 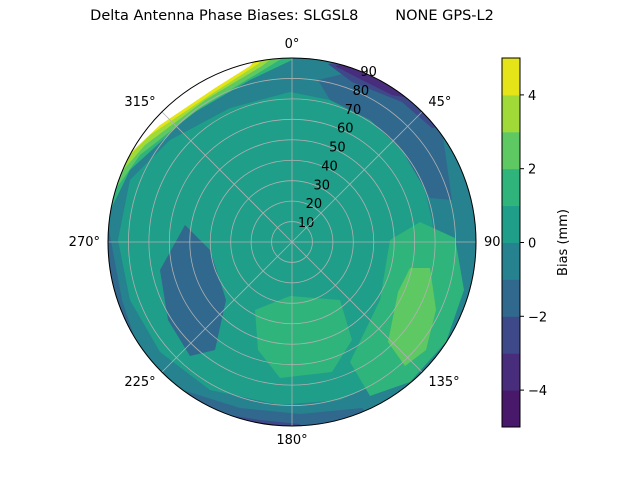 I want to click on contour-level-1-bottom, so click(x=303, y=337).